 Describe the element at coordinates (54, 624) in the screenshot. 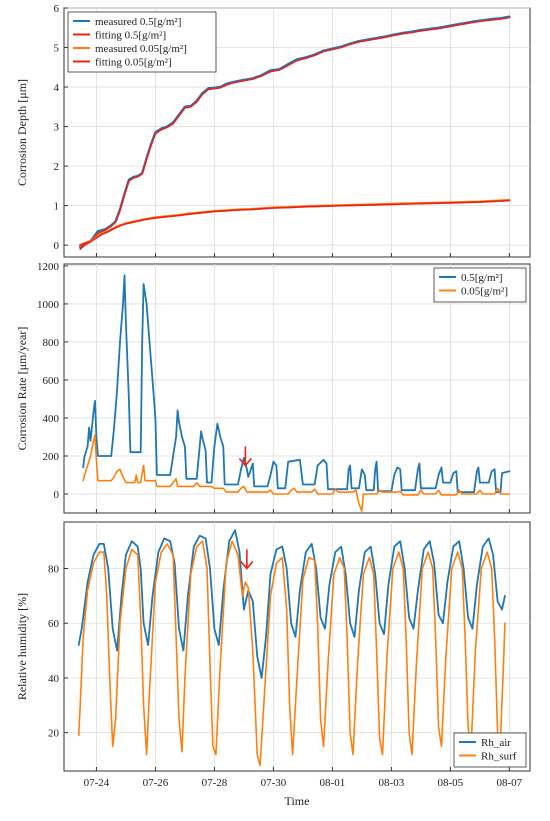

I see `y-tick-label: 60` at that location.